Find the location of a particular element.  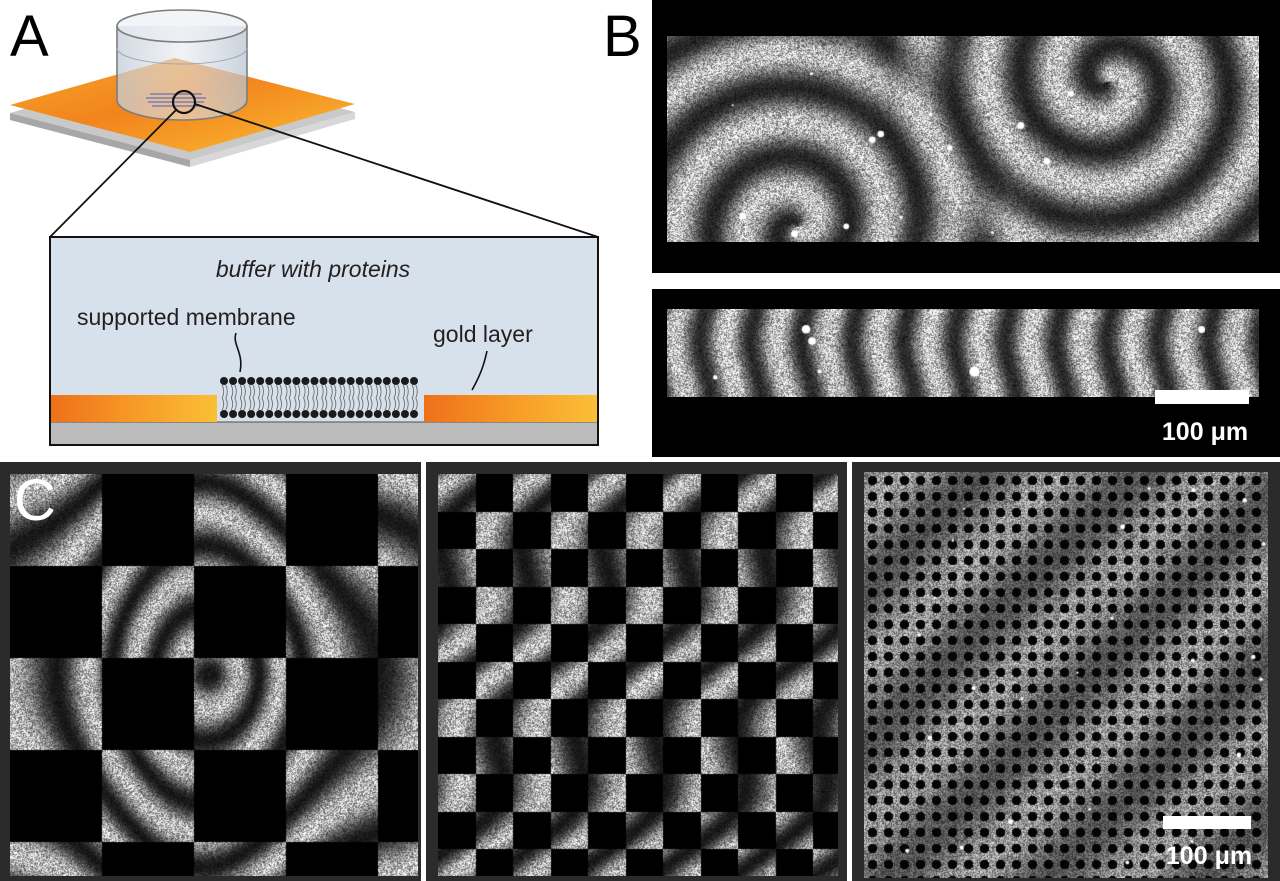

panel-label-b: B is located at coordinates (622, 36).